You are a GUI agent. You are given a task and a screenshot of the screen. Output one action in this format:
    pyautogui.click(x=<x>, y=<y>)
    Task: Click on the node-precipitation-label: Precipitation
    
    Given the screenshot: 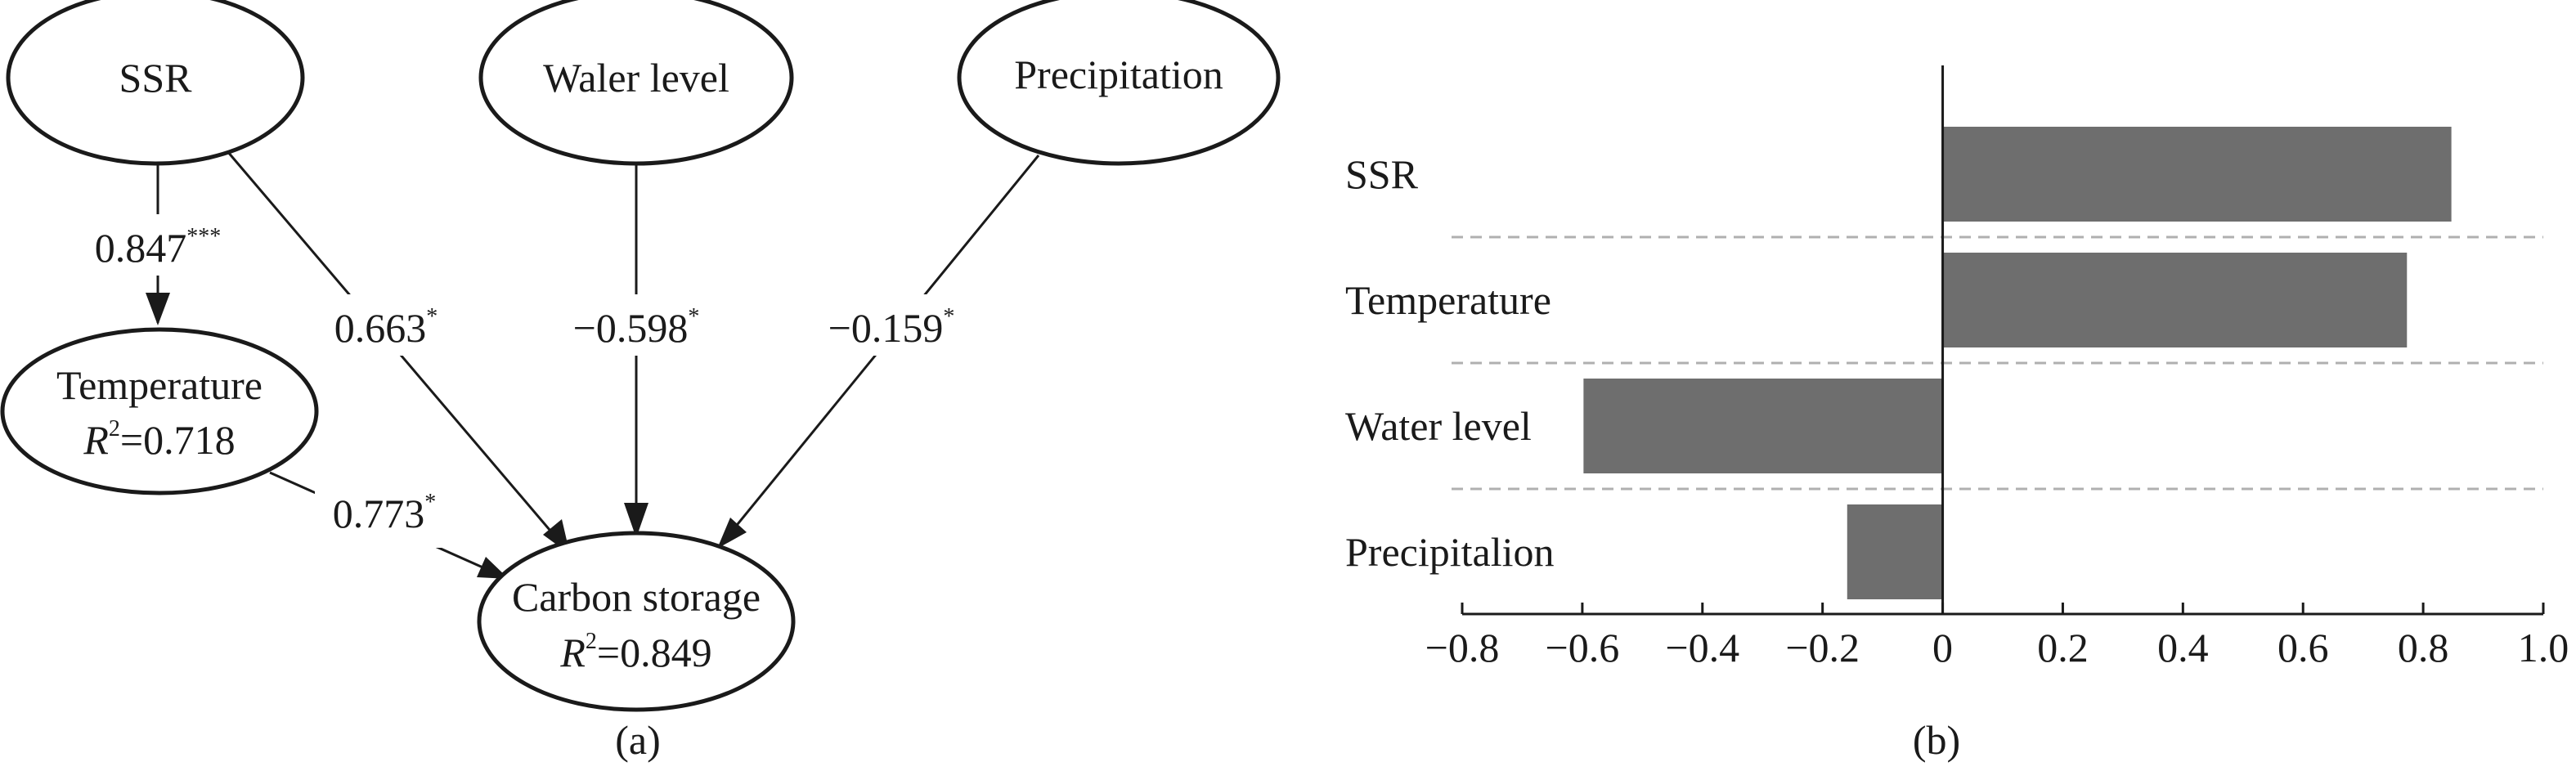 What is the action you would take?
    pyautogui.click(x=1118, y=74)
    